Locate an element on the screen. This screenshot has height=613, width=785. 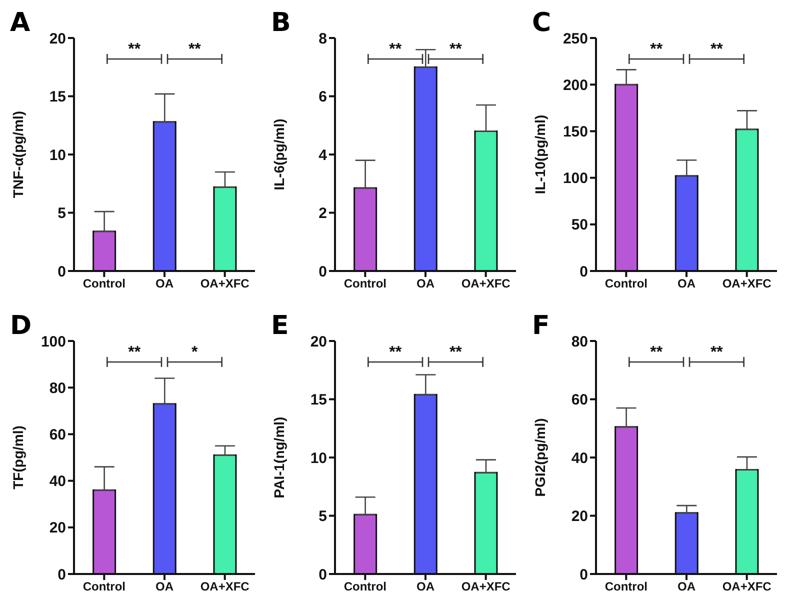
y-axis-title: PGI2(pg/ml) is located at coordinates (540, 457).